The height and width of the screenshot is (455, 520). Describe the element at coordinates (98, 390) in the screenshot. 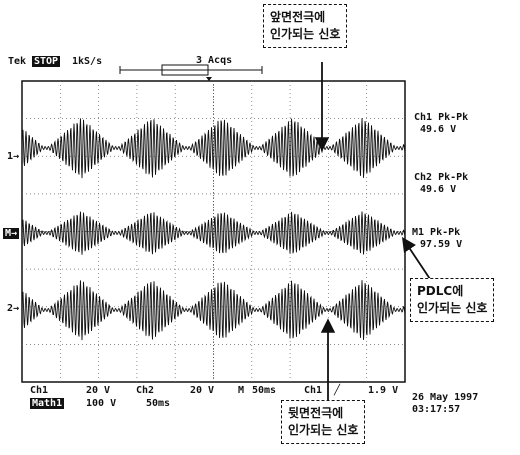

I see `ch1-scale: 20 V` at that location.